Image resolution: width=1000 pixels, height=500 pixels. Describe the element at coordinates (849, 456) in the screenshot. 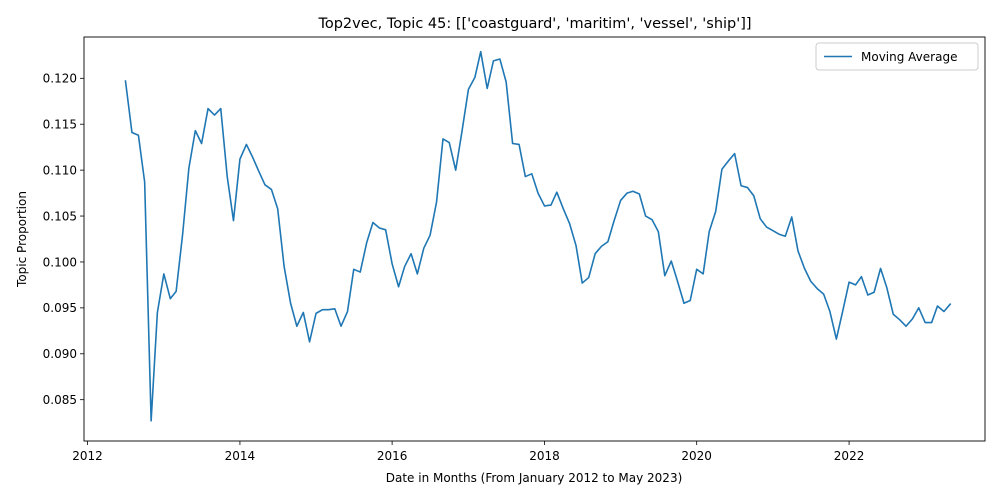

I see `x-tick-label: 2022` at that location.